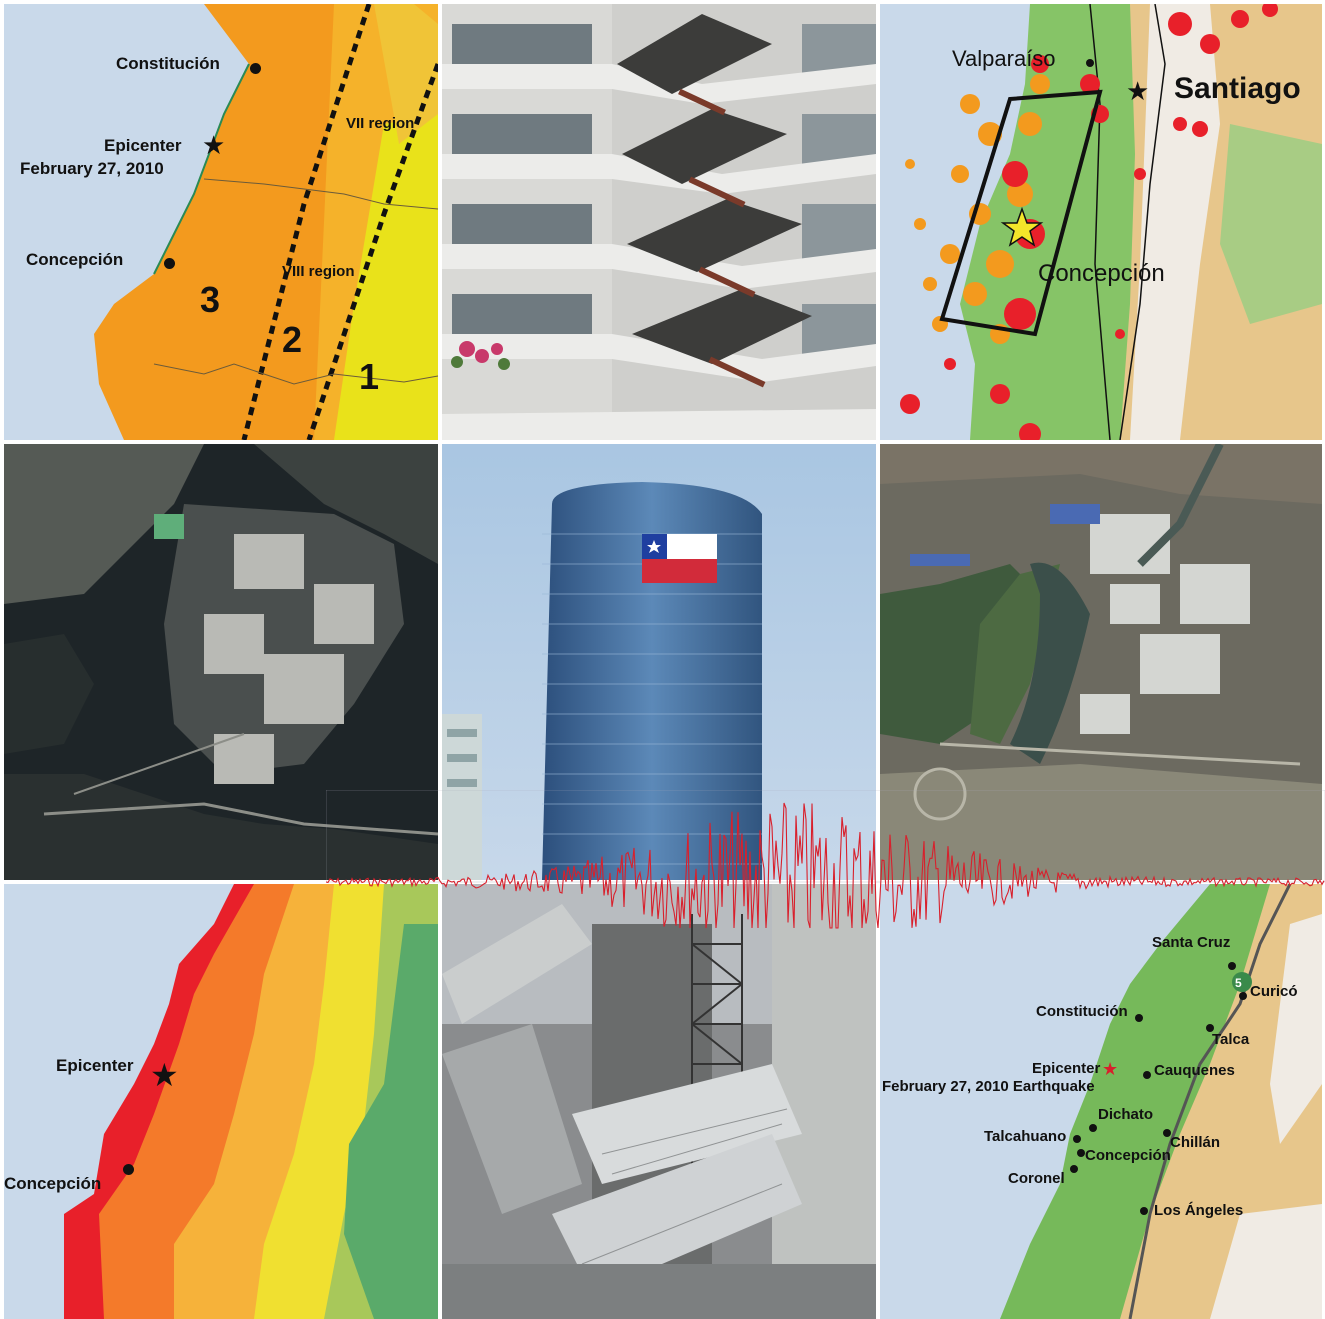 This screenshot has width=1325, height=1319. Describe the element at coordinates (1025, 1136) in the screenshot. I see `talcahuano-label: Talcahuano` at that location.